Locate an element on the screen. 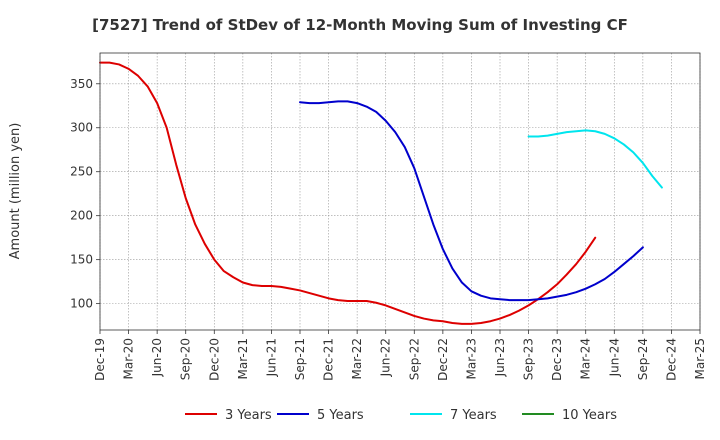 The height and width of the screenshot is (440, 720). legend-label-5-years: 5 Years is located at coordinates (340, 415).